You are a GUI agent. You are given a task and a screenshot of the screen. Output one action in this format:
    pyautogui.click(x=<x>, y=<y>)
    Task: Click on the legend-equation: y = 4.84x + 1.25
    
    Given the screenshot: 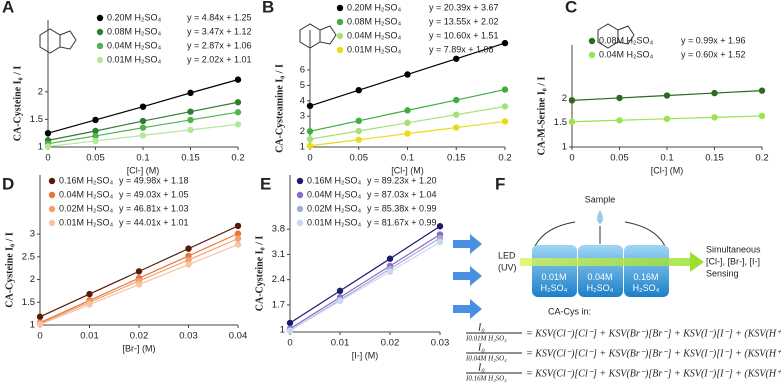 What is the action you would take?
    pyautogui.click(x=219, y=17)
    